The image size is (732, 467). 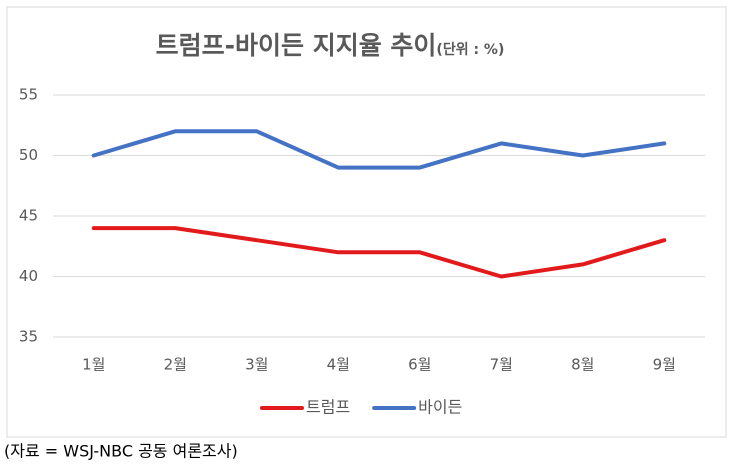 What do you see at coordinates (28, 216) in the screenshot?
I see `y-tick-label: 45` at bounding box center [28, 216].